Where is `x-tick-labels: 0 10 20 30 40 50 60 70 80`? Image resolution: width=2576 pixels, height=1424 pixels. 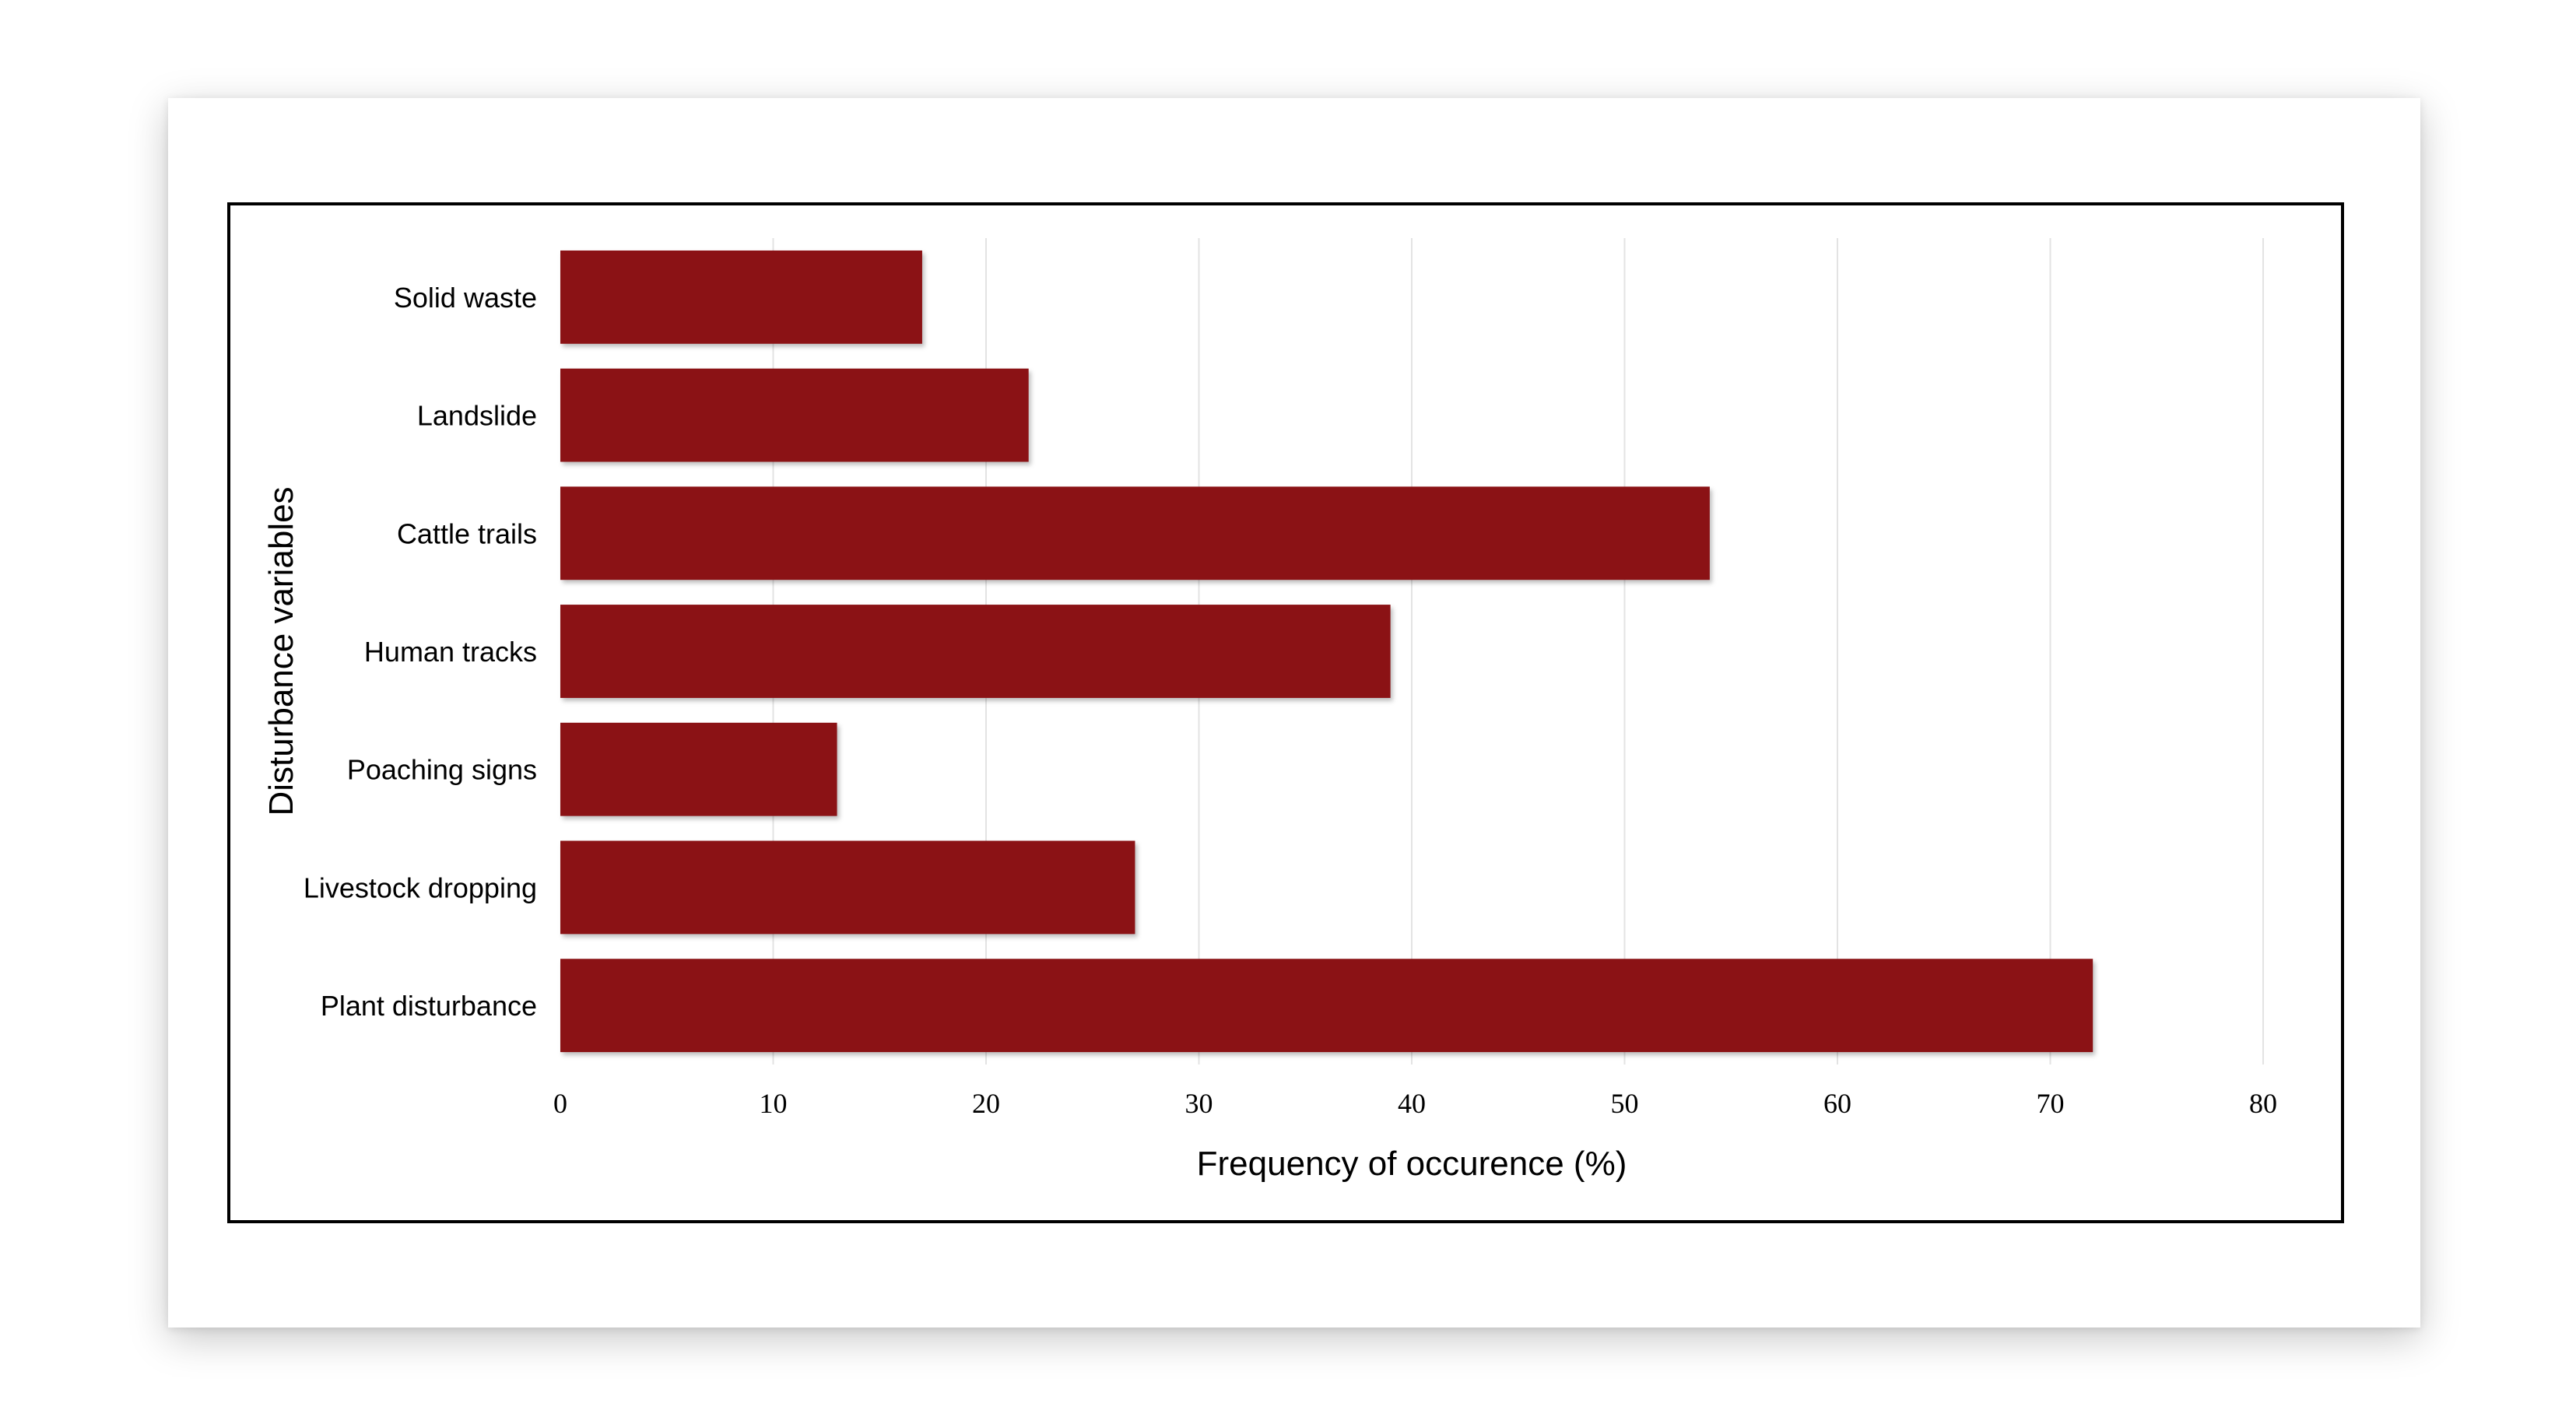 x-tick-labels: 0 10 20 30 40 50 60 70 80 is located at coordinates (1415, 1103).